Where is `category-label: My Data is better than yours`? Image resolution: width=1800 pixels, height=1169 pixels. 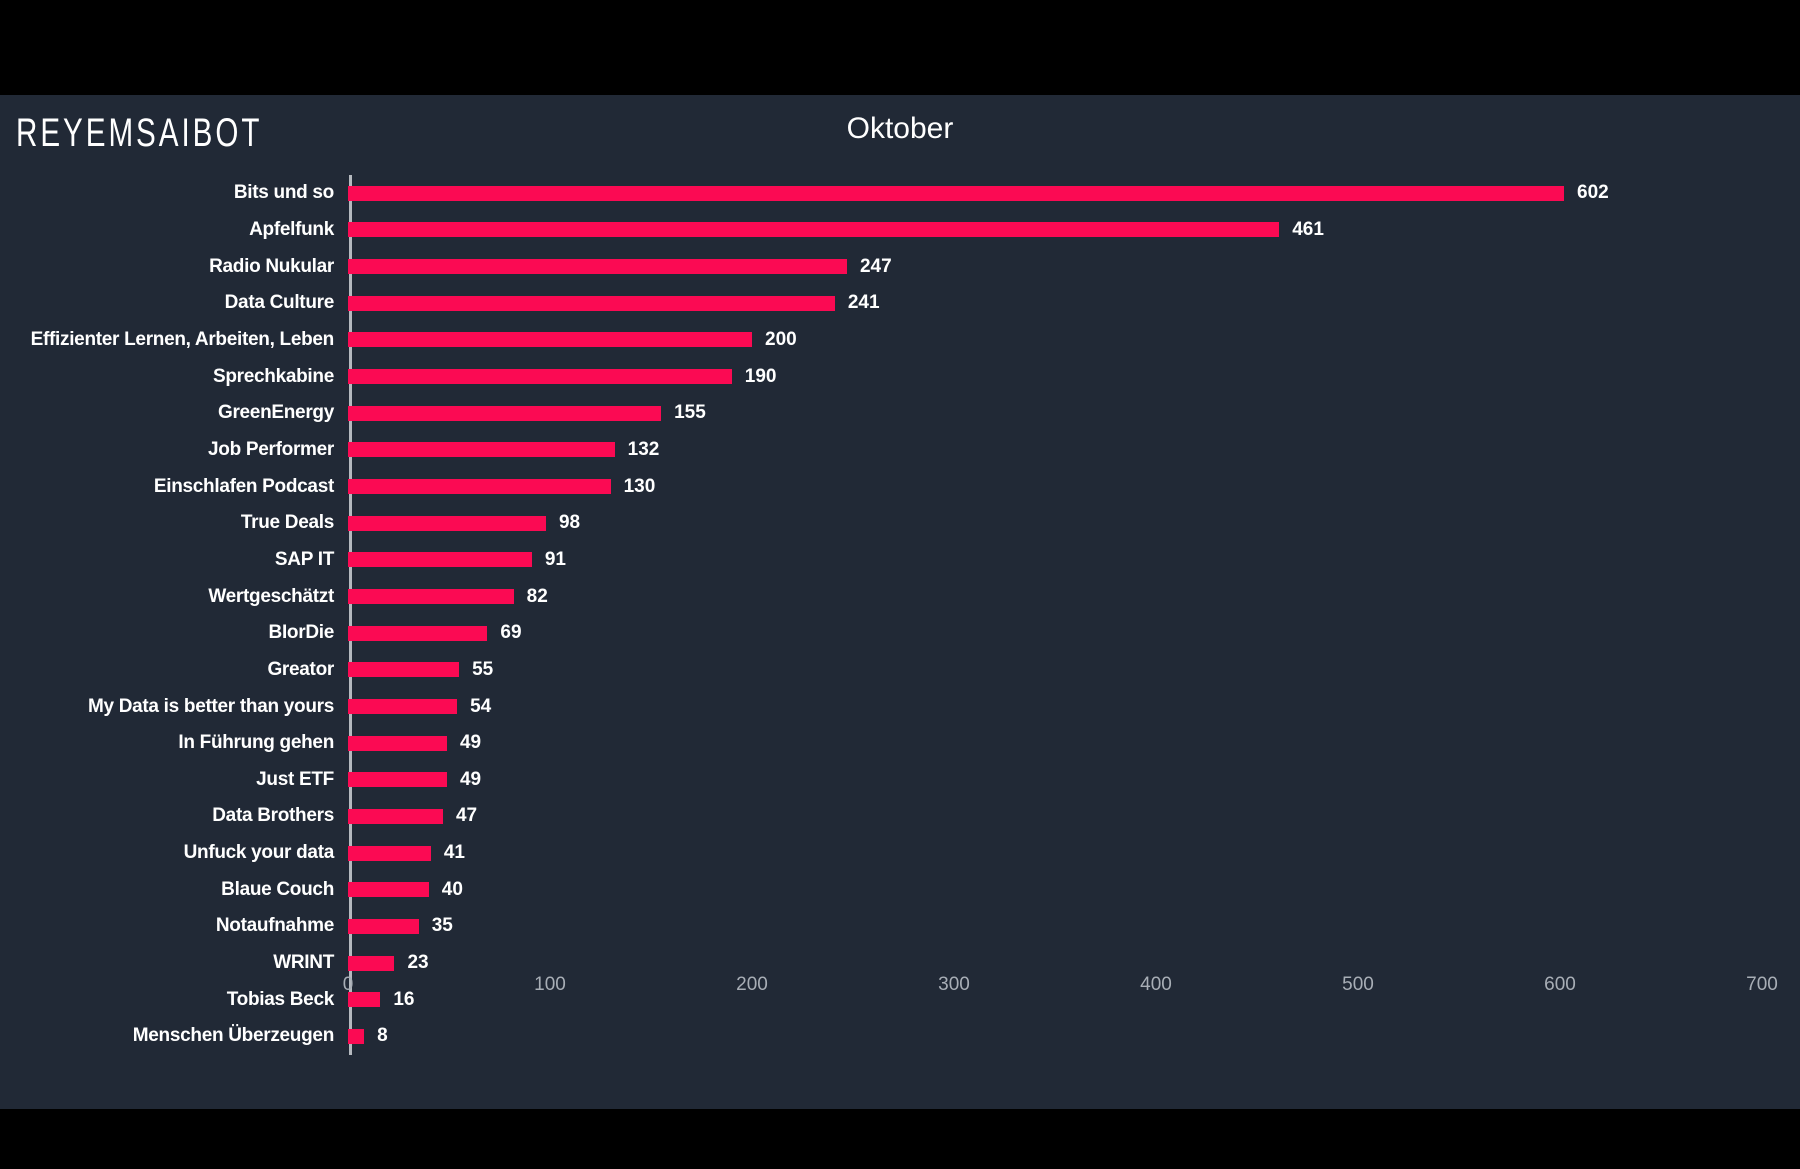 category-label: My Data is better than yours is located at coordinates (210, 706).